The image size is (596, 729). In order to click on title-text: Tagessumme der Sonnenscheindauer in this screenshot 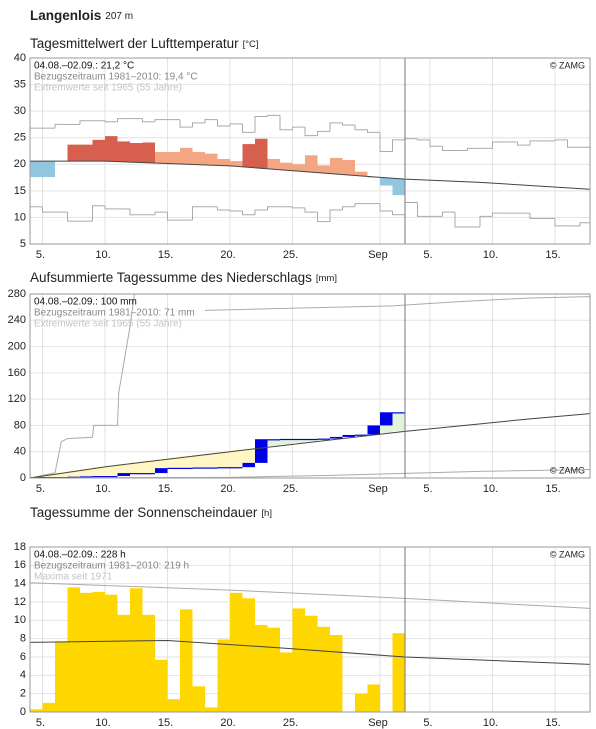, I will do `click(144, 512)`.